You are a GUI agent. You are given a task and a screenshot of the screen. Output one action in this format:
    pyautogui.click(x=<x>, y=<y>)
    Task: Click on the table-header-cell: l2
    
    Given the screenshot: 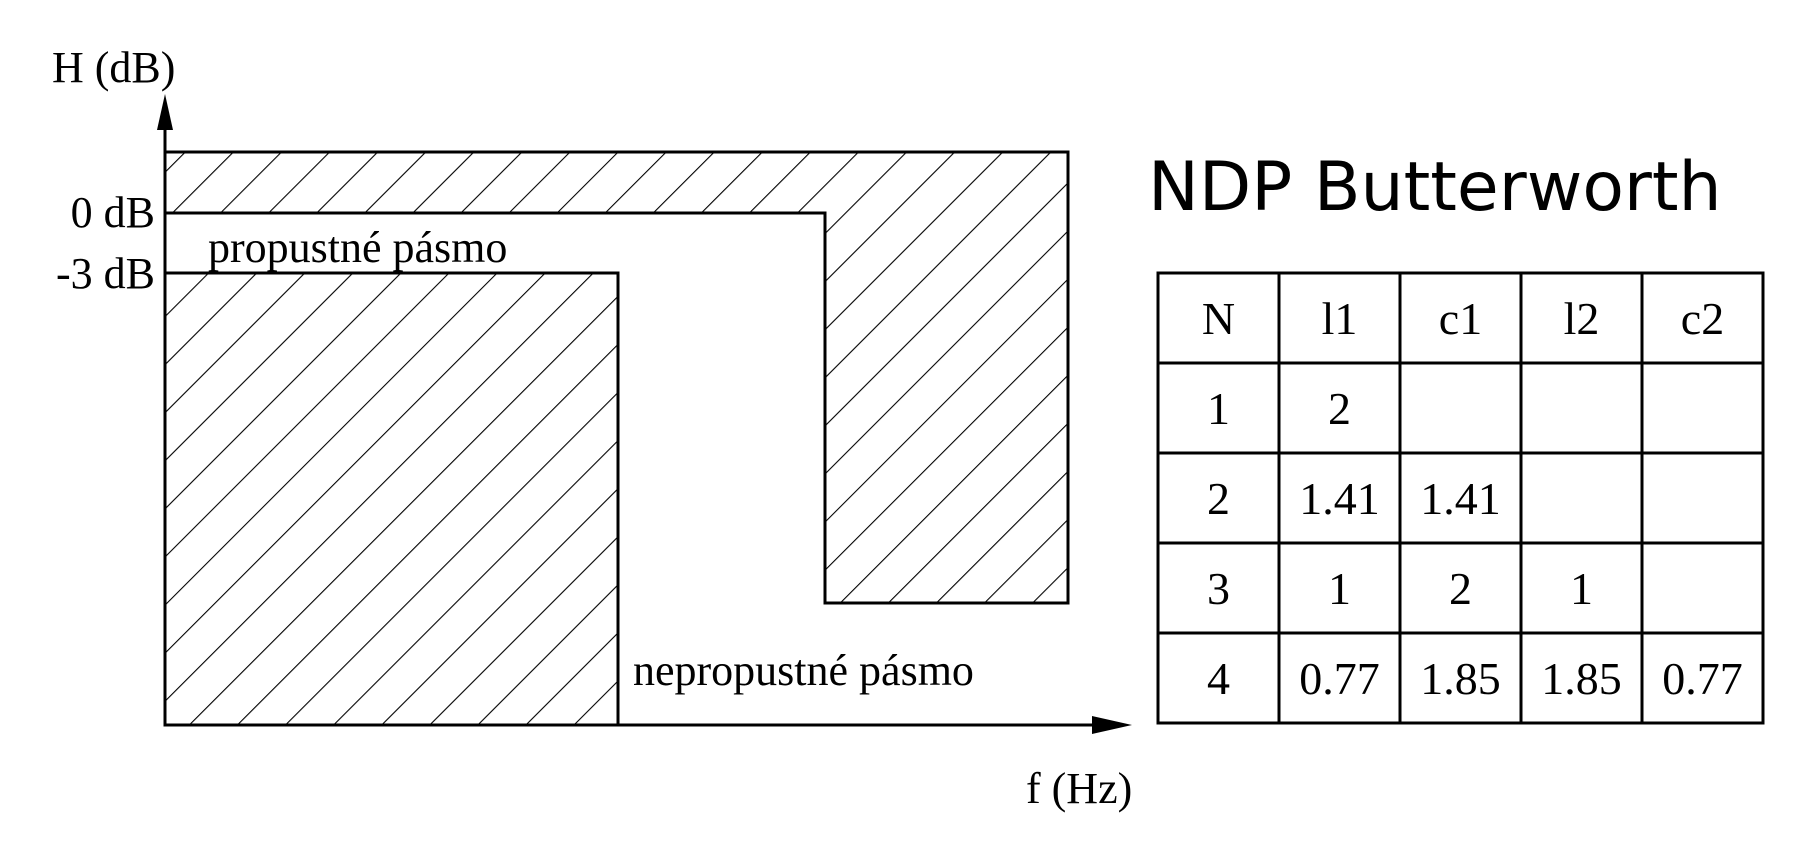 What is the action you would take?
    pyautogui.click(x=1582, y=318)
    